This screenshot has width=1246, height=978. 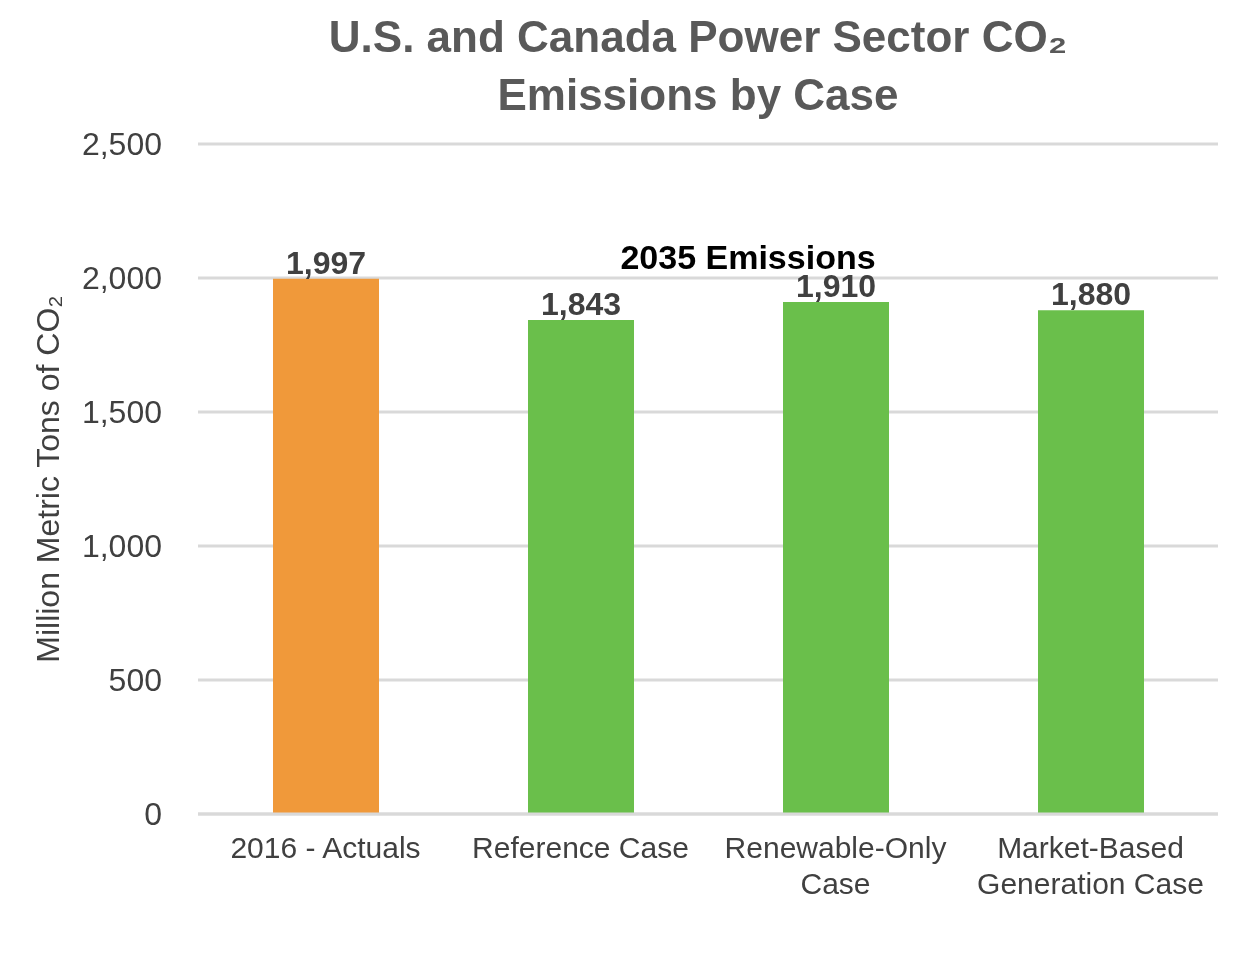 I want to click on x-tick-label: Renewable-Only Case, so click(x=835, y=865).